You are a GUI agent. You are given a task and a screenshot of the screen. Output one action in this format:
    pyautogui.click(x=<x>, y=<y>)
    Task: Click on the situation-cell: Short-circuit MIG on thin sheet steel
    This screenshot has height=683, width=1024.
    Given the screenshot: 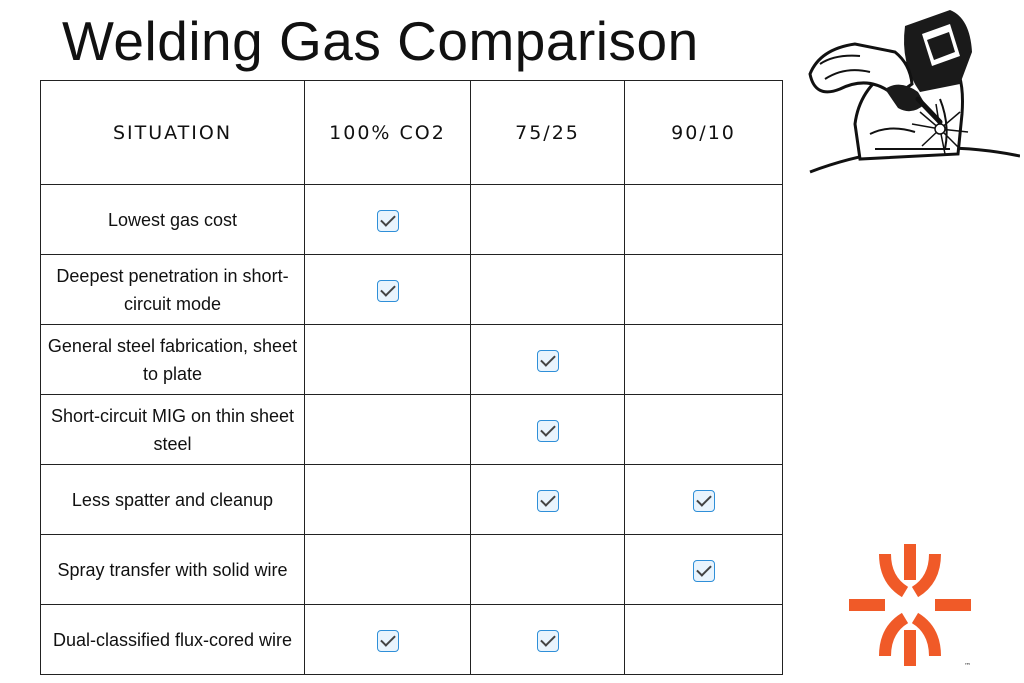 What is the action you would take?
    pyautogui.click(x=172, y=429)
    